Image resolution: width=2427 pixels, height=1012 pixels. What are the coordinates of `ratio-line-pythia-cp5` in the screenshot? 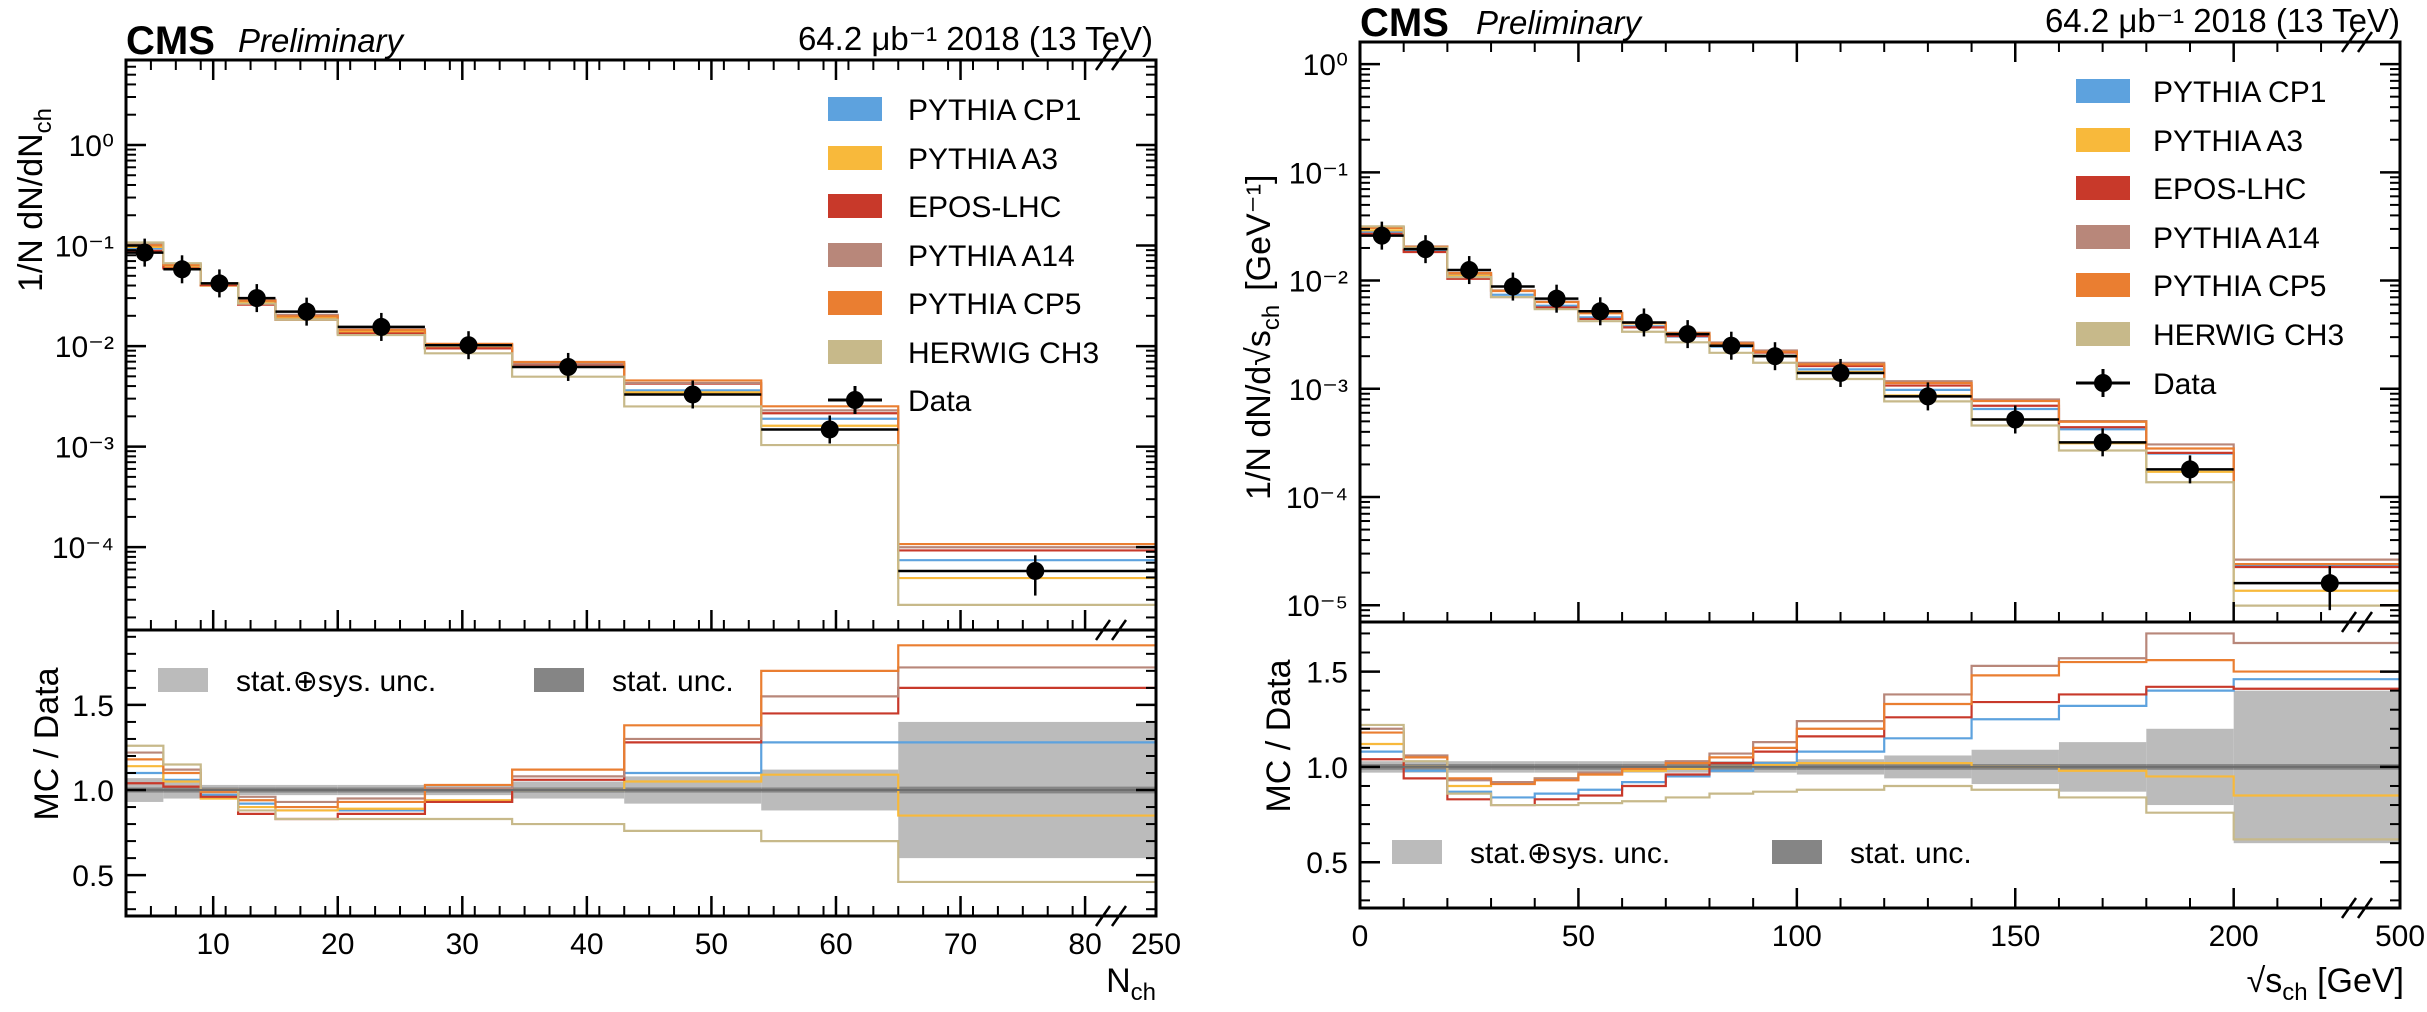 It's located at (1880, 722).